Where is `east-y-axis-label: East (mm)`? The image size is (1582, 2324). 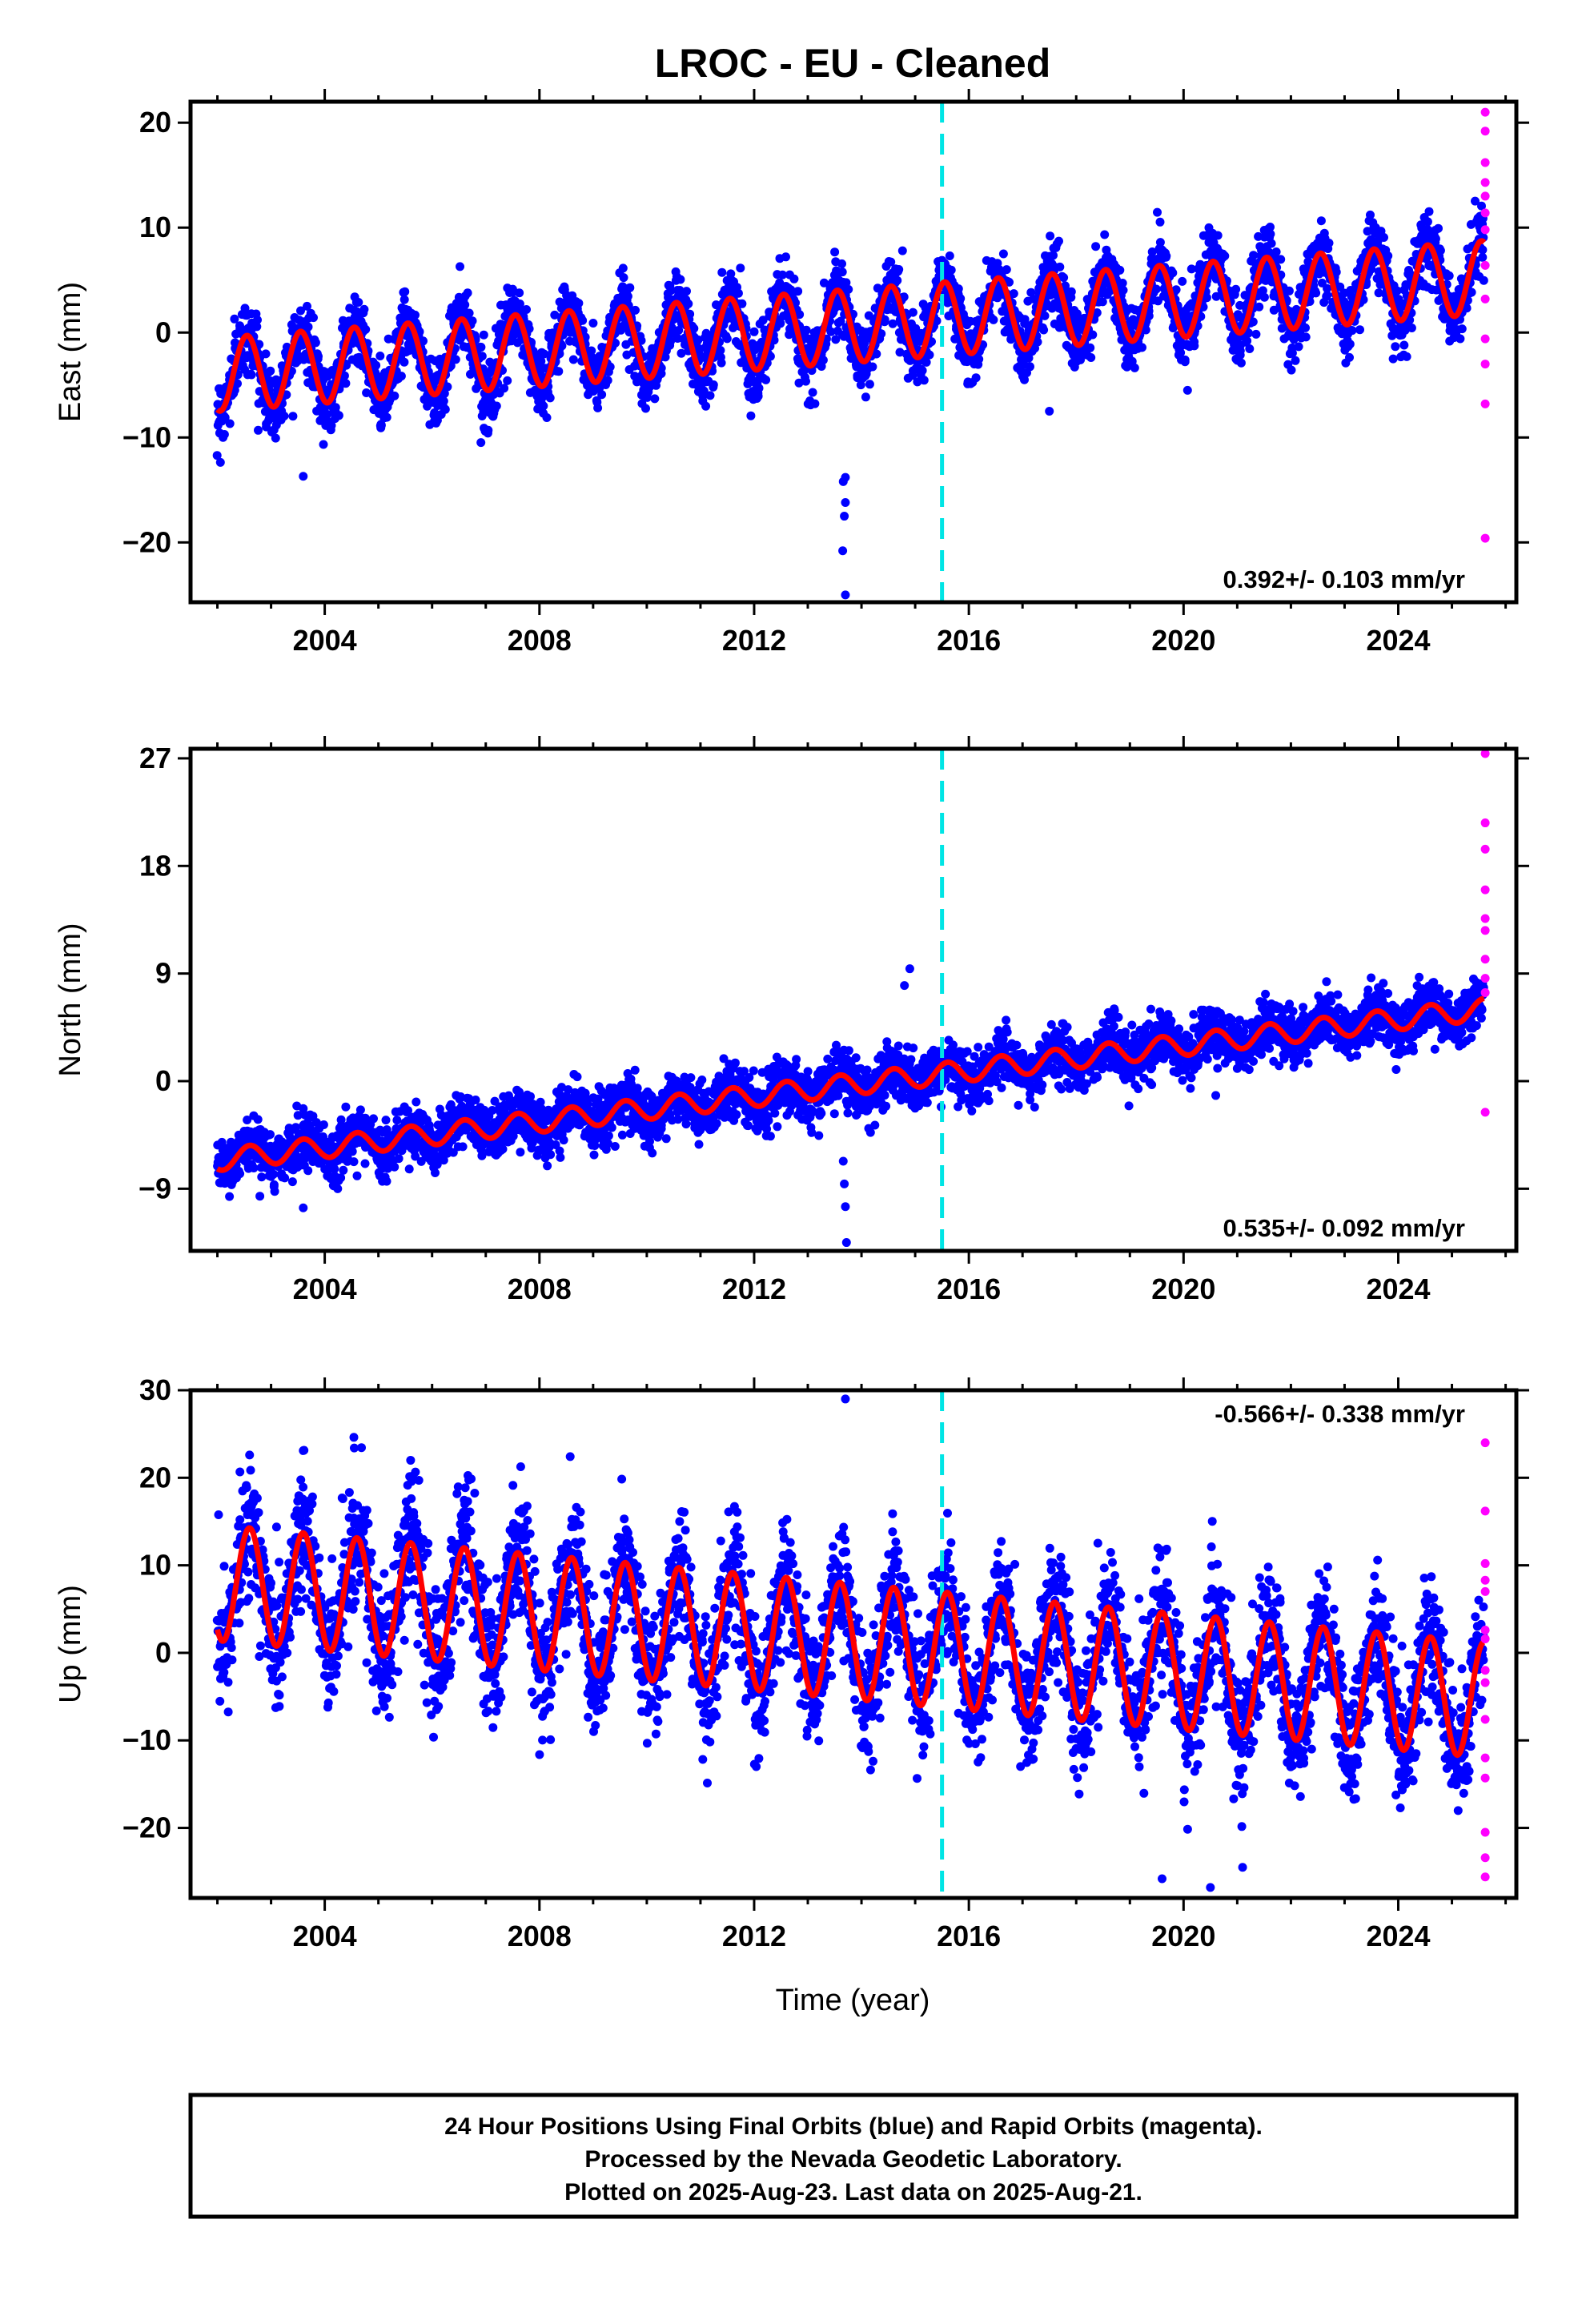 east-y-axis-label: East (mm) is located at coordinates (70, 352).